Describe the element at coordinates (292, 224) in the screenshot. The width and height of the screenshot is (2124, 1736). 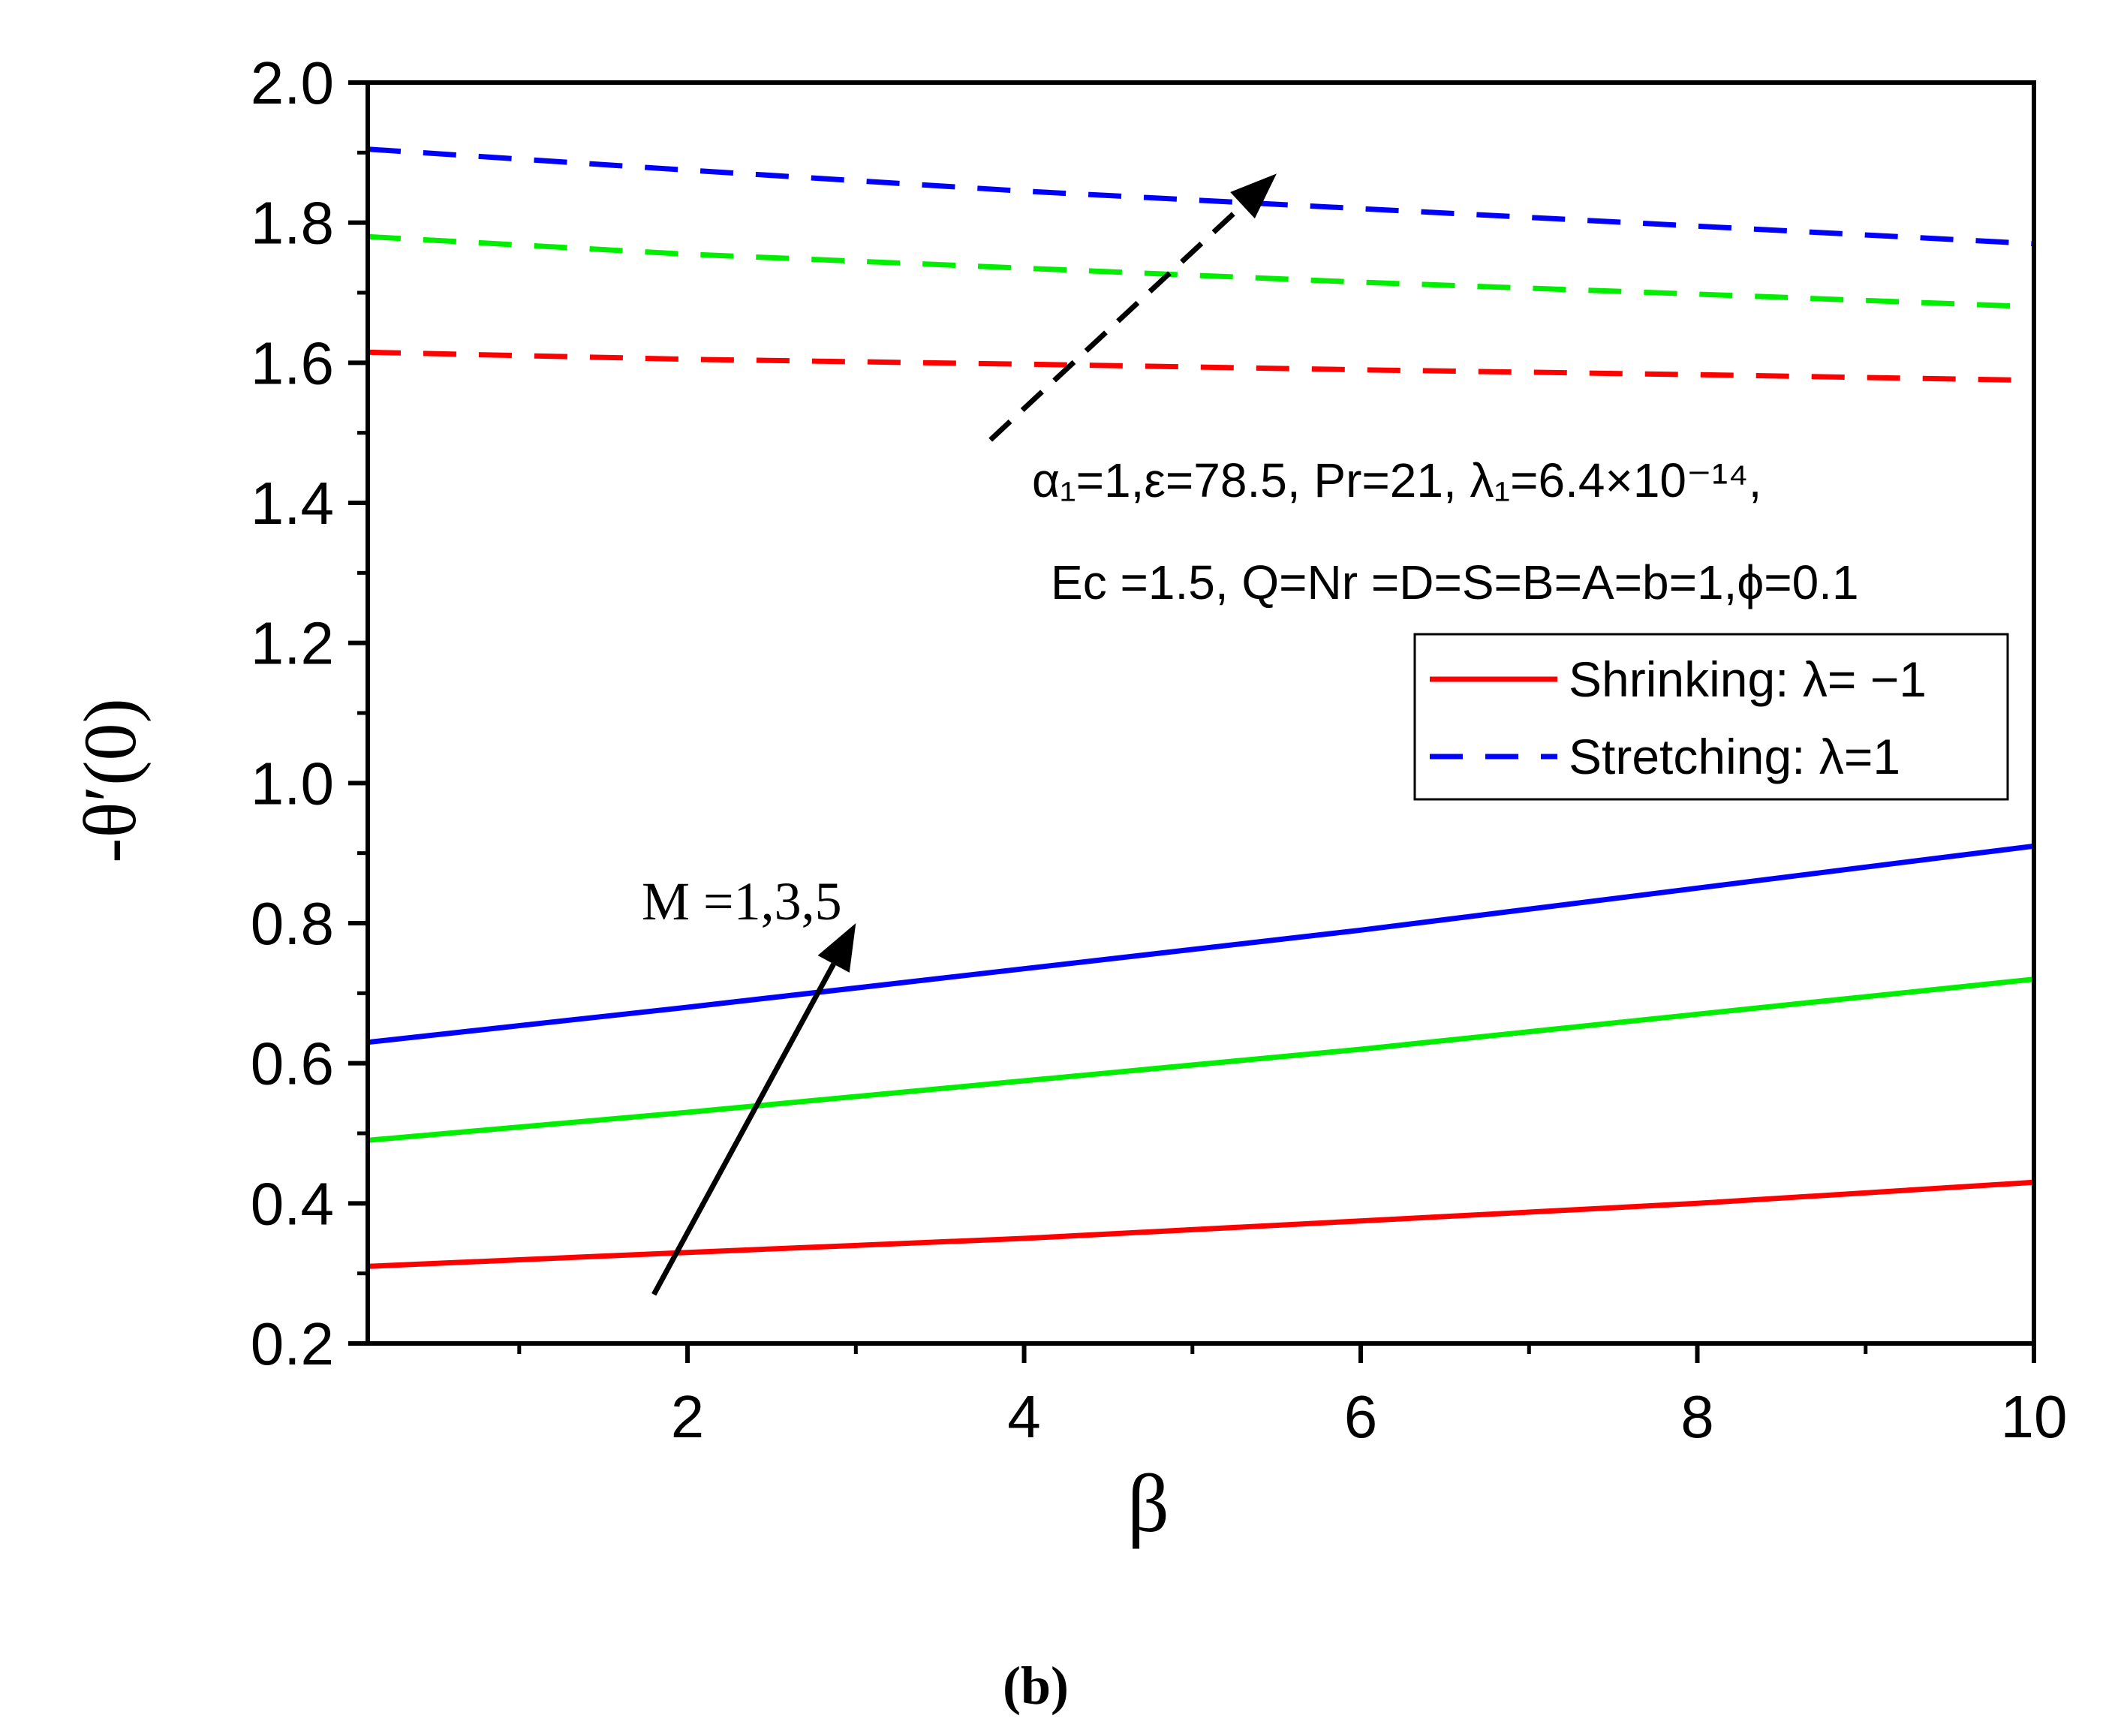
I see `y-tick-label: 1.8` at that location.